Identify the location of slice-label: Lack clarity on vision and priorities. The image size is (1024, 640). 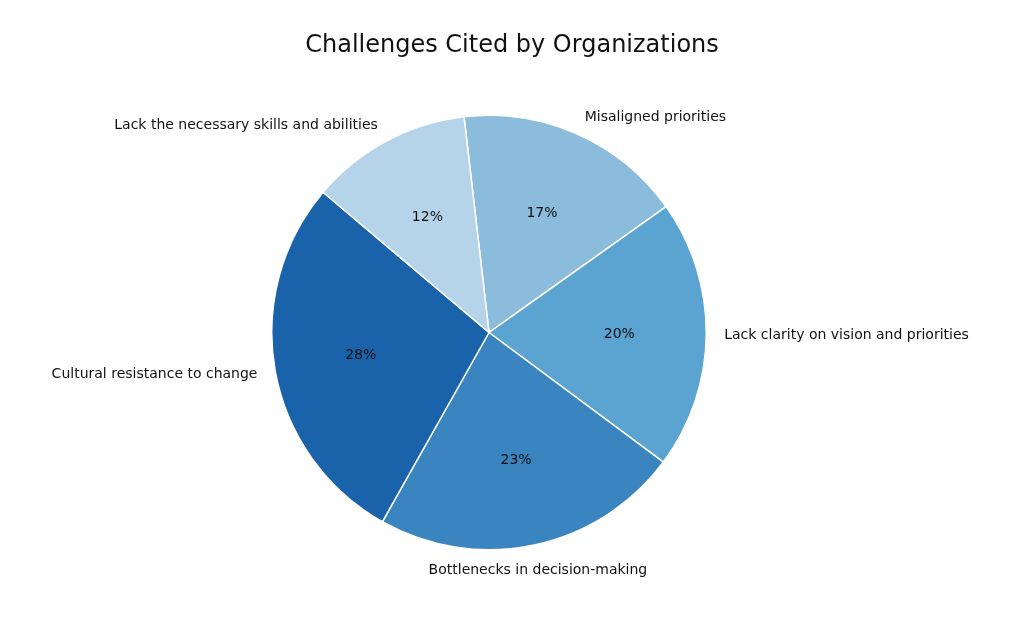
(846, 333).